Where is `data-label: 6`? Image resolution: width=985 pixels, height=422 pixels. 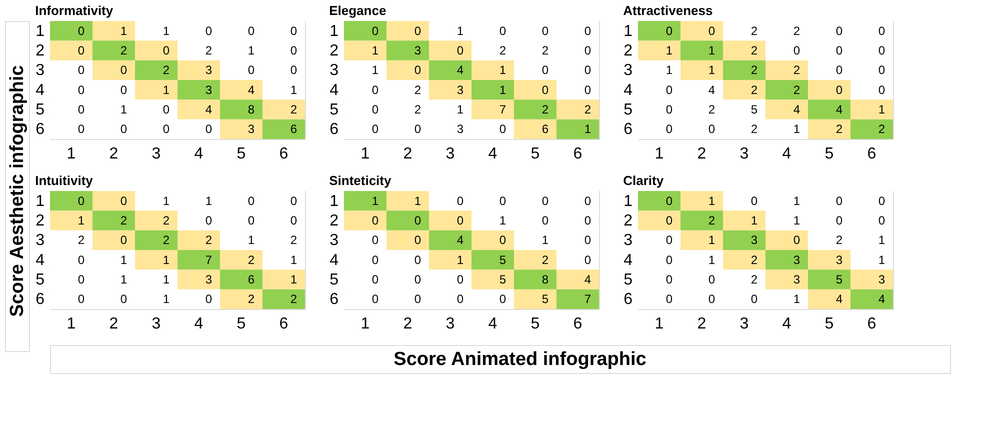 data-label: 6 is located at coordinates (545, 129).